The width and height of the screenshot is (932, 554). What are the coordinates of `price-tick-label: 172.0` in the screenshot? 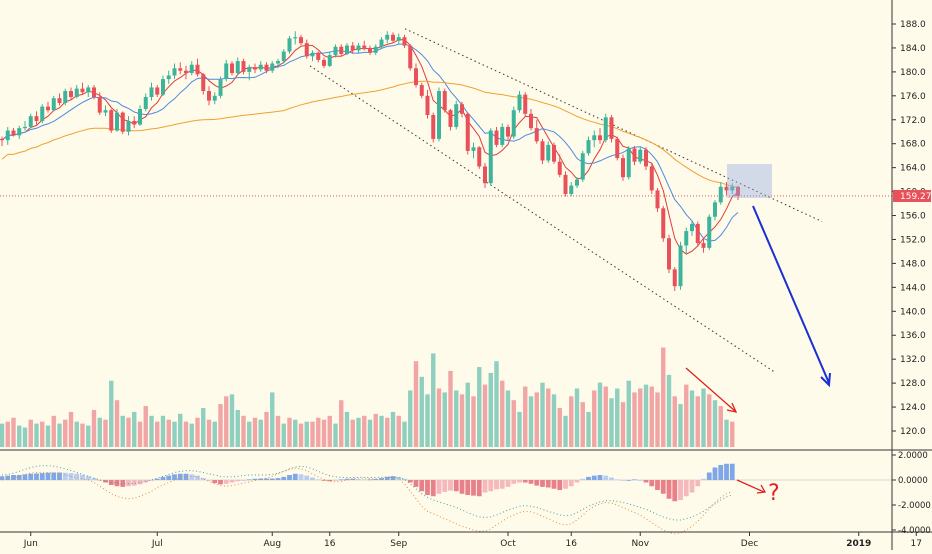 It's located at (913, 121).